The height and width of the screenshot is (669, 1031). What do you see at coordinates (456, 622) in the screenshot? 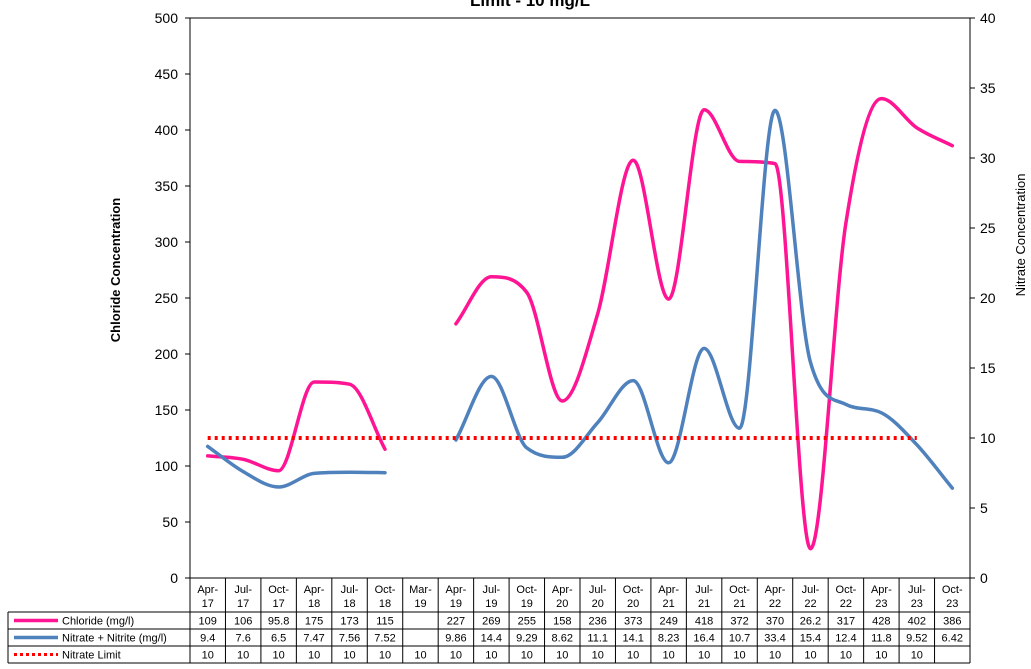
I see `table-cell: 227` at bounding box center [456, 622].